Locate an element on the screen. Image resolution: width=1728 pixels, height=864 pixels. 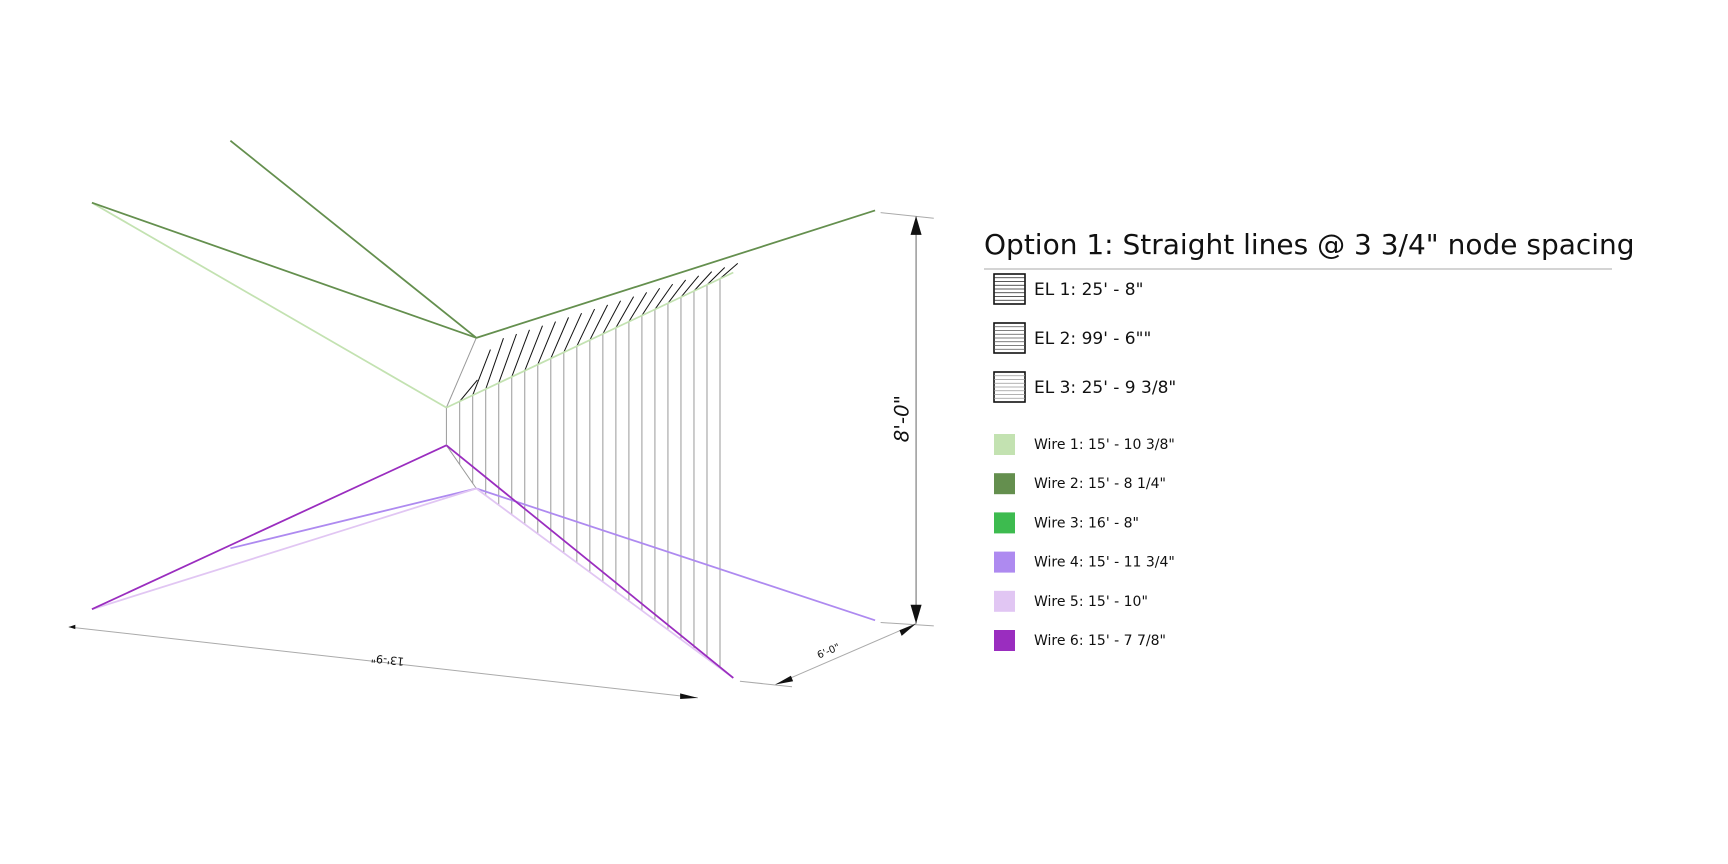
wire-label: Wire 3: 16' - 8" is located at coordinates (1086, 523).